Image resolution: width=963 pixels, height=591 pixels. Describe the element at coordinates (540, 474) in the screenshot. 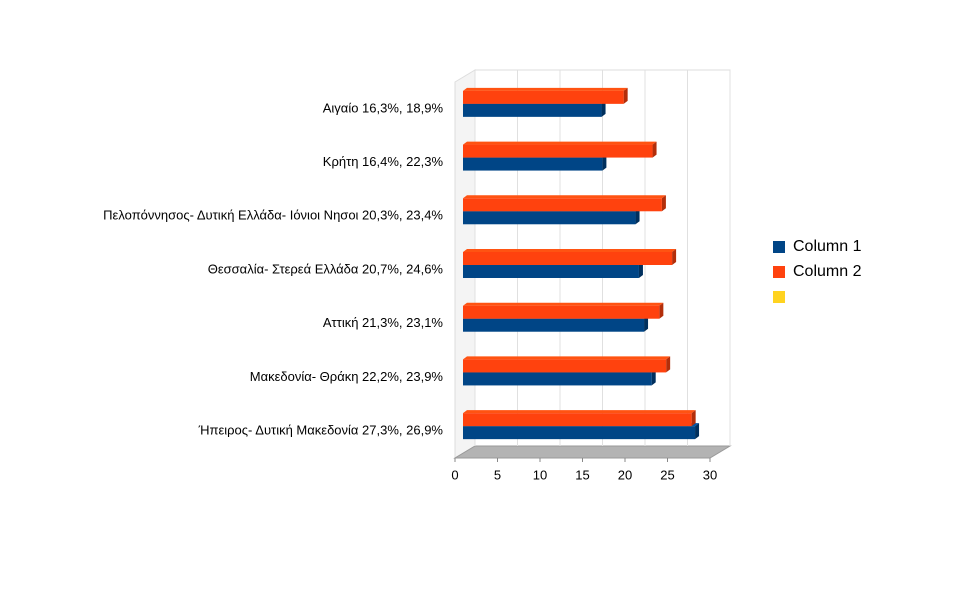

I see `x-tick-label: 10` at that location.